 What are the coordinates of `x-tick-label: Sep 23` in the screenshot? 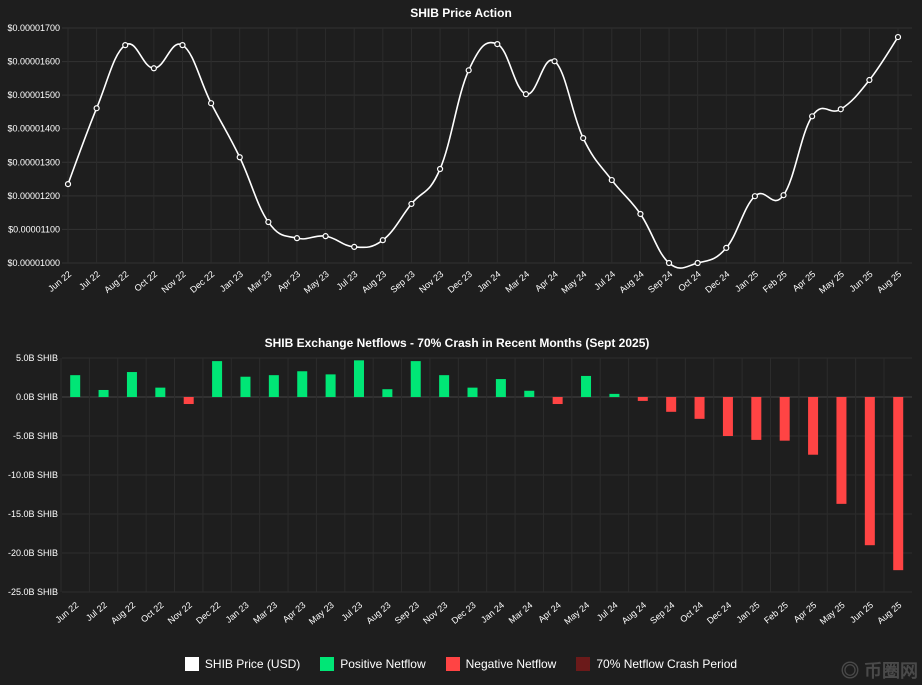 It's located at (402, 282).